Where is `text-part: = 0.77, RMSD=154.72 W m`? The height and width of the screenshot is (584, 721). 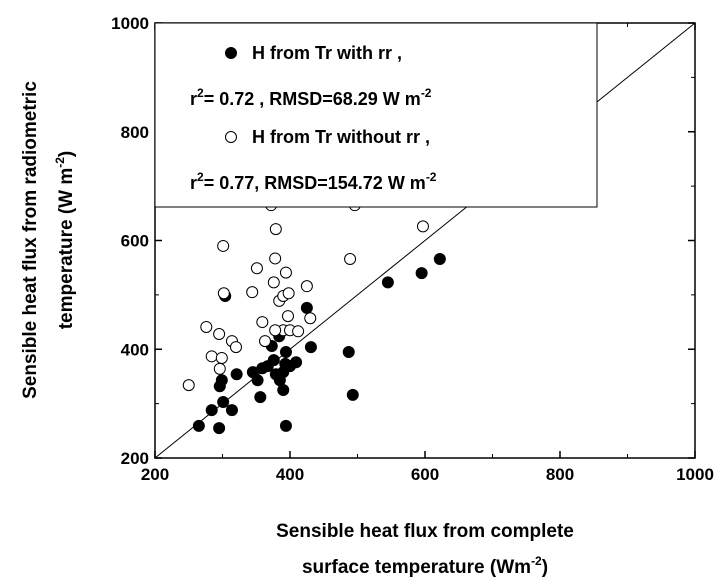 text-part: = 0.77, RMSD=154.72 W m is located at coordinates (315, 183).